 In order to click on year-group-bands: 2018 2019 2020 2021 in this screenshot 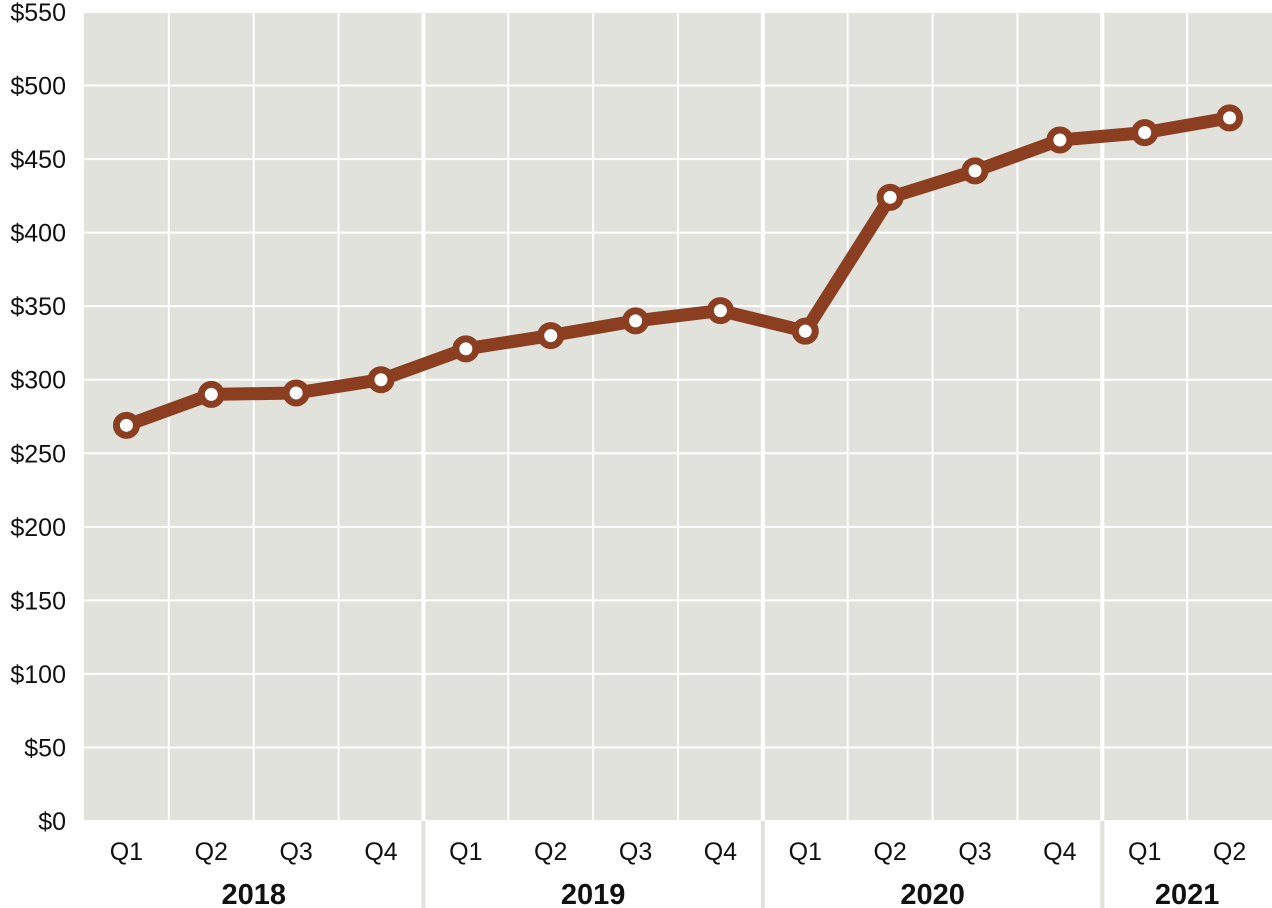, I will do `click(720, 864)`.